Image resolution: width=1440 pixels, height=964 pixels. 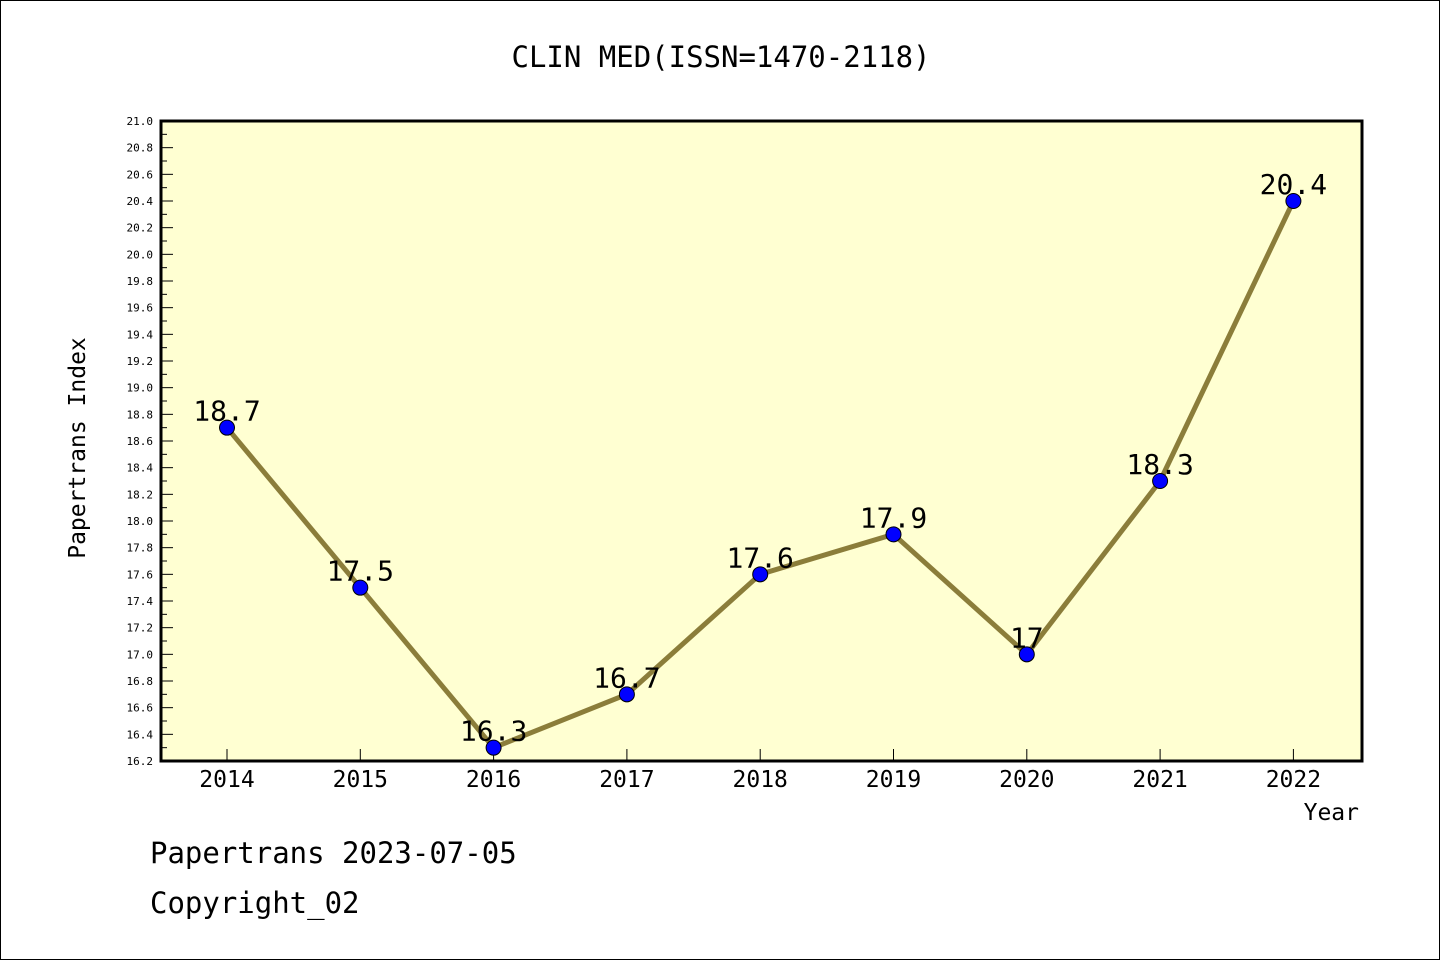 What do you see at coordinates (226, 411) in the screenshot?
I see `data-label: 18.7` at bounding box center [226, 411].